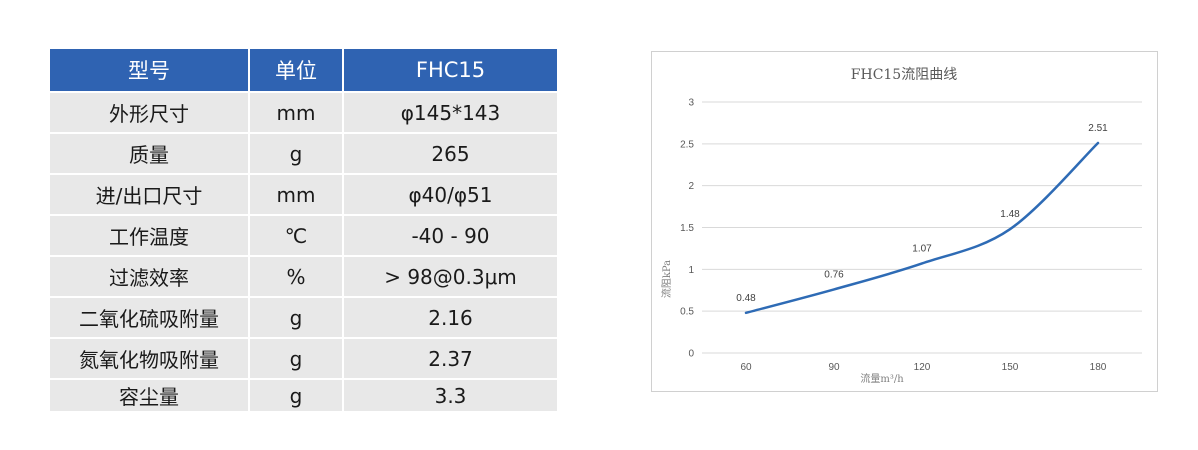  I want to click on table-header-row: 型号 单位 FHC15, so click(303, 71).